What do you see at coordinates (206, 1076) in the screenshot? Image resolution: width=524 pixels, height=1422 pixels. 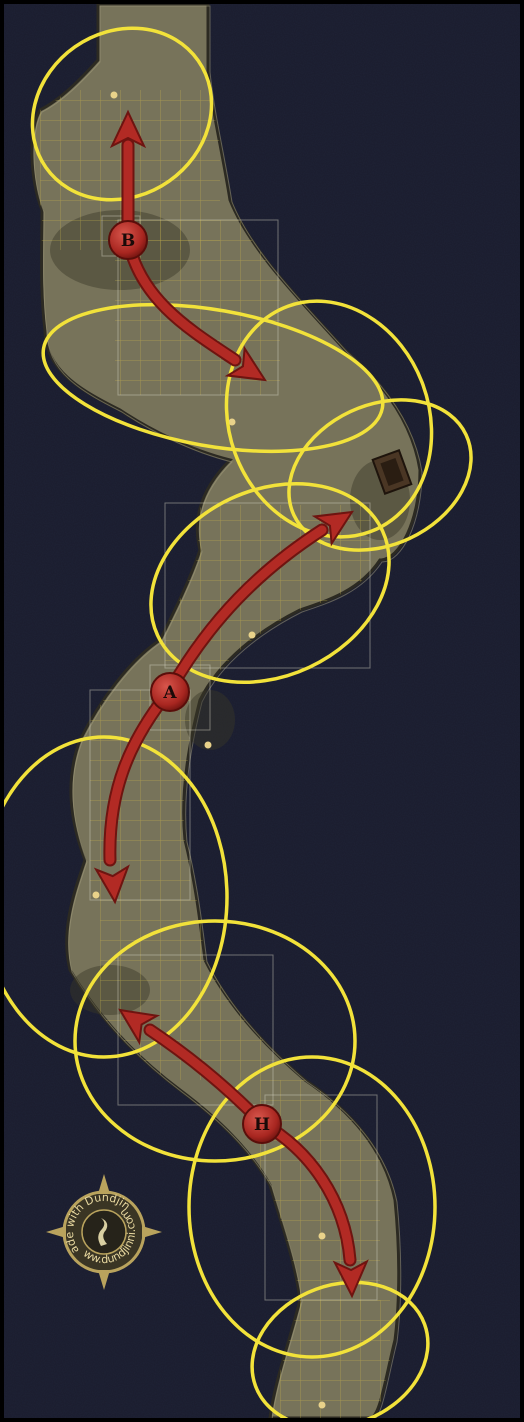 I see `route-arrow-h-north-shaft` at bounding box center [206, 1076].